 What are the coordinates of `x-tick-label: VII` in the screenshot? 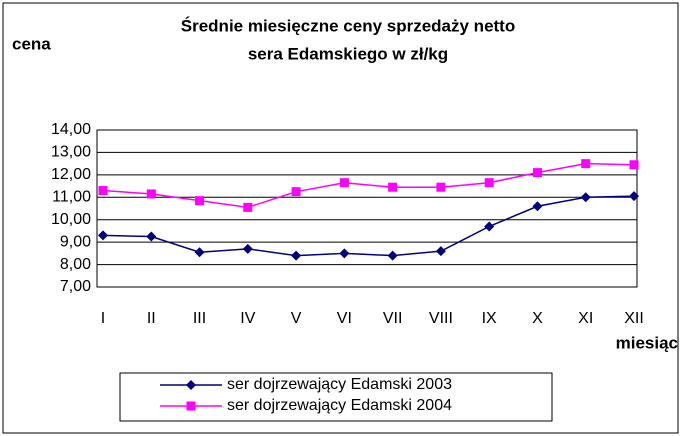 It's located at (393, 318).